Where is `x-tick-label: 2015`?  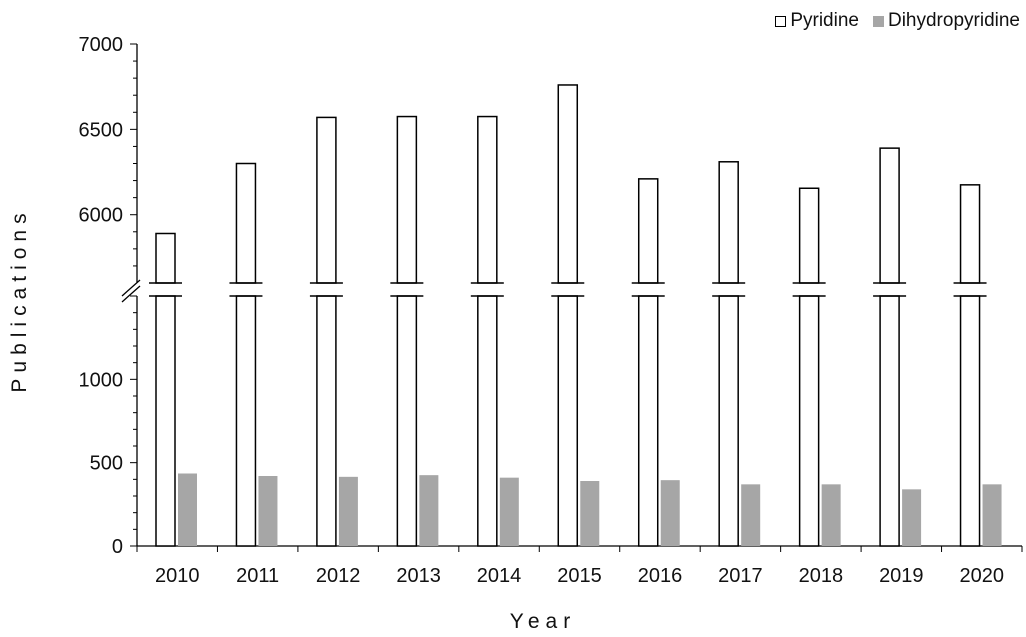
x-tick-label: 2015 is located at coordinates (579, 576).